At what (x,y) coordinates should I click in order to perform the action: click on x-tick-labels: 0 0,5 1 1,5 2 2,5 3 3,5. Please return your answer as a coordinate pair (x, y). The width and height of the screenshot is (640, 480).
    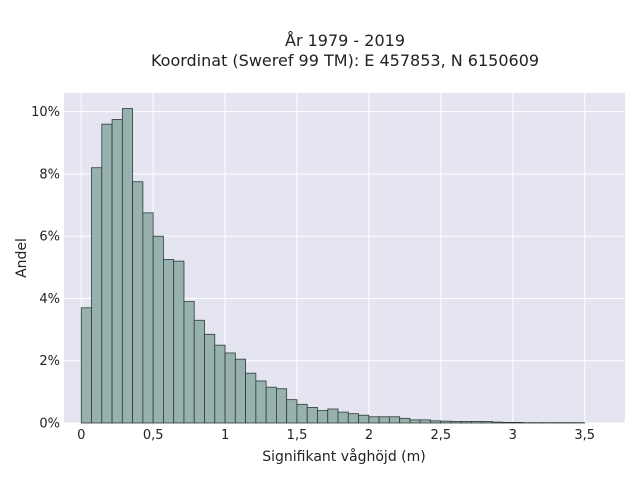
    Looking at the image, I should click on (336, 435).